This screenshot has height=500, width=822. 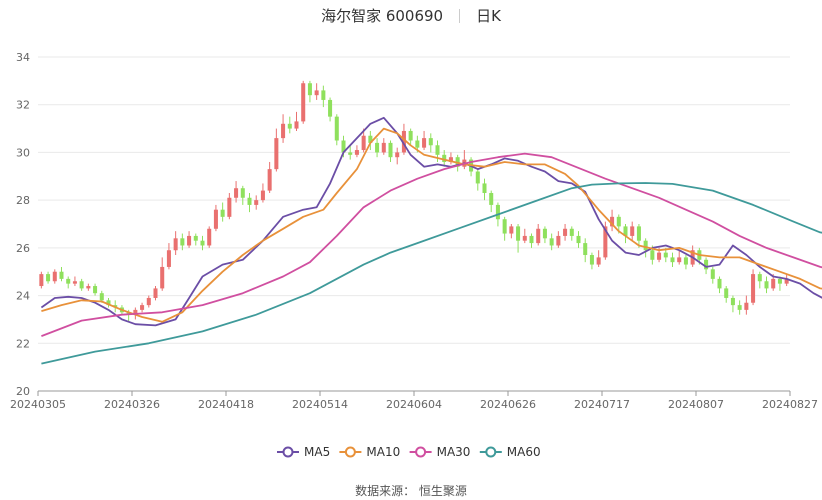 I want to click on x-tick-label: 20240604, so click(x=414, y=404).